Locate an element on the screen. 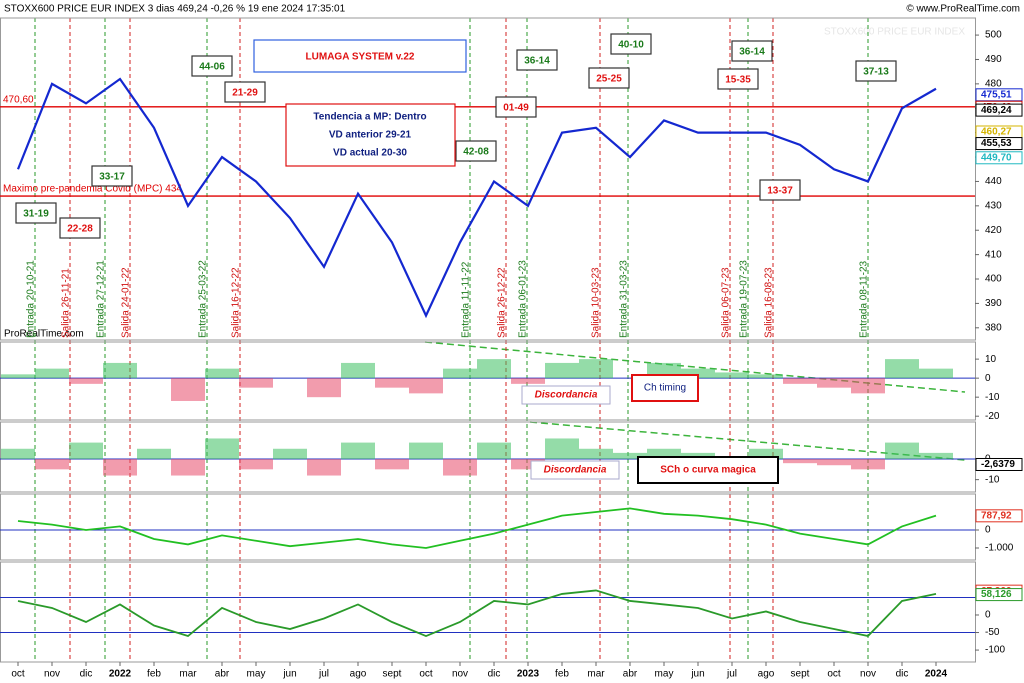  signal-label: Entrada 06-01-23 is located at coordinates (523, 299).